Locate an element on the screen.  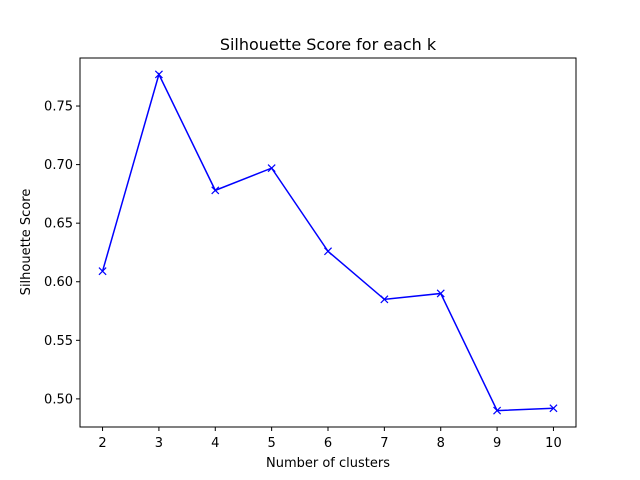
x-axis: 2 3 4 5 6 7 8 9 10 is located at coordinates (330, 439).